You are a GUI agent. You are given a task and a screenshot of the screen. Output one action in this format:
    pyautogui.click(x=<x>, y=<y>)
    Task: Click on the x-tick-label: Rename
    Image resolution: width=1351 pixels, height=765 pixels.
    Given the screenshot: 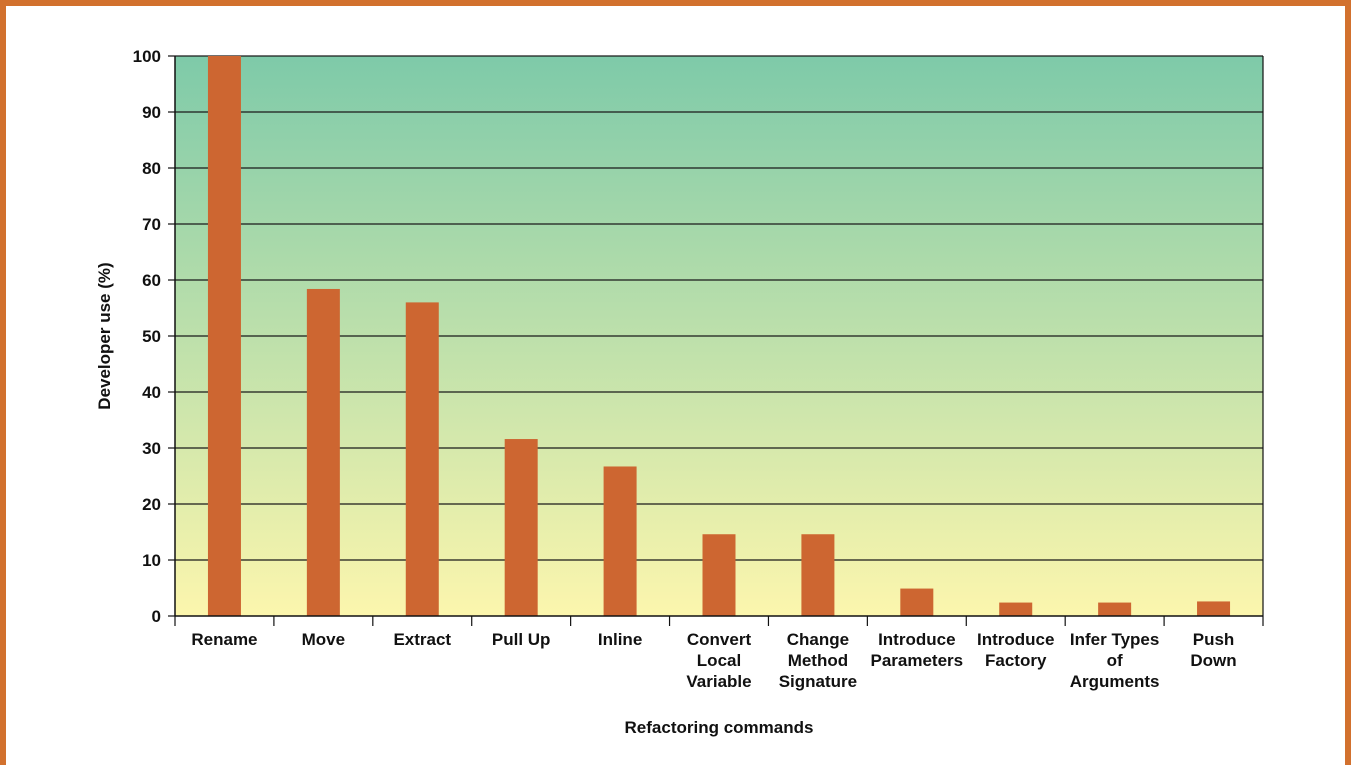 What is the action you would take?
    pyautogui.click(x=224, y=639)
    